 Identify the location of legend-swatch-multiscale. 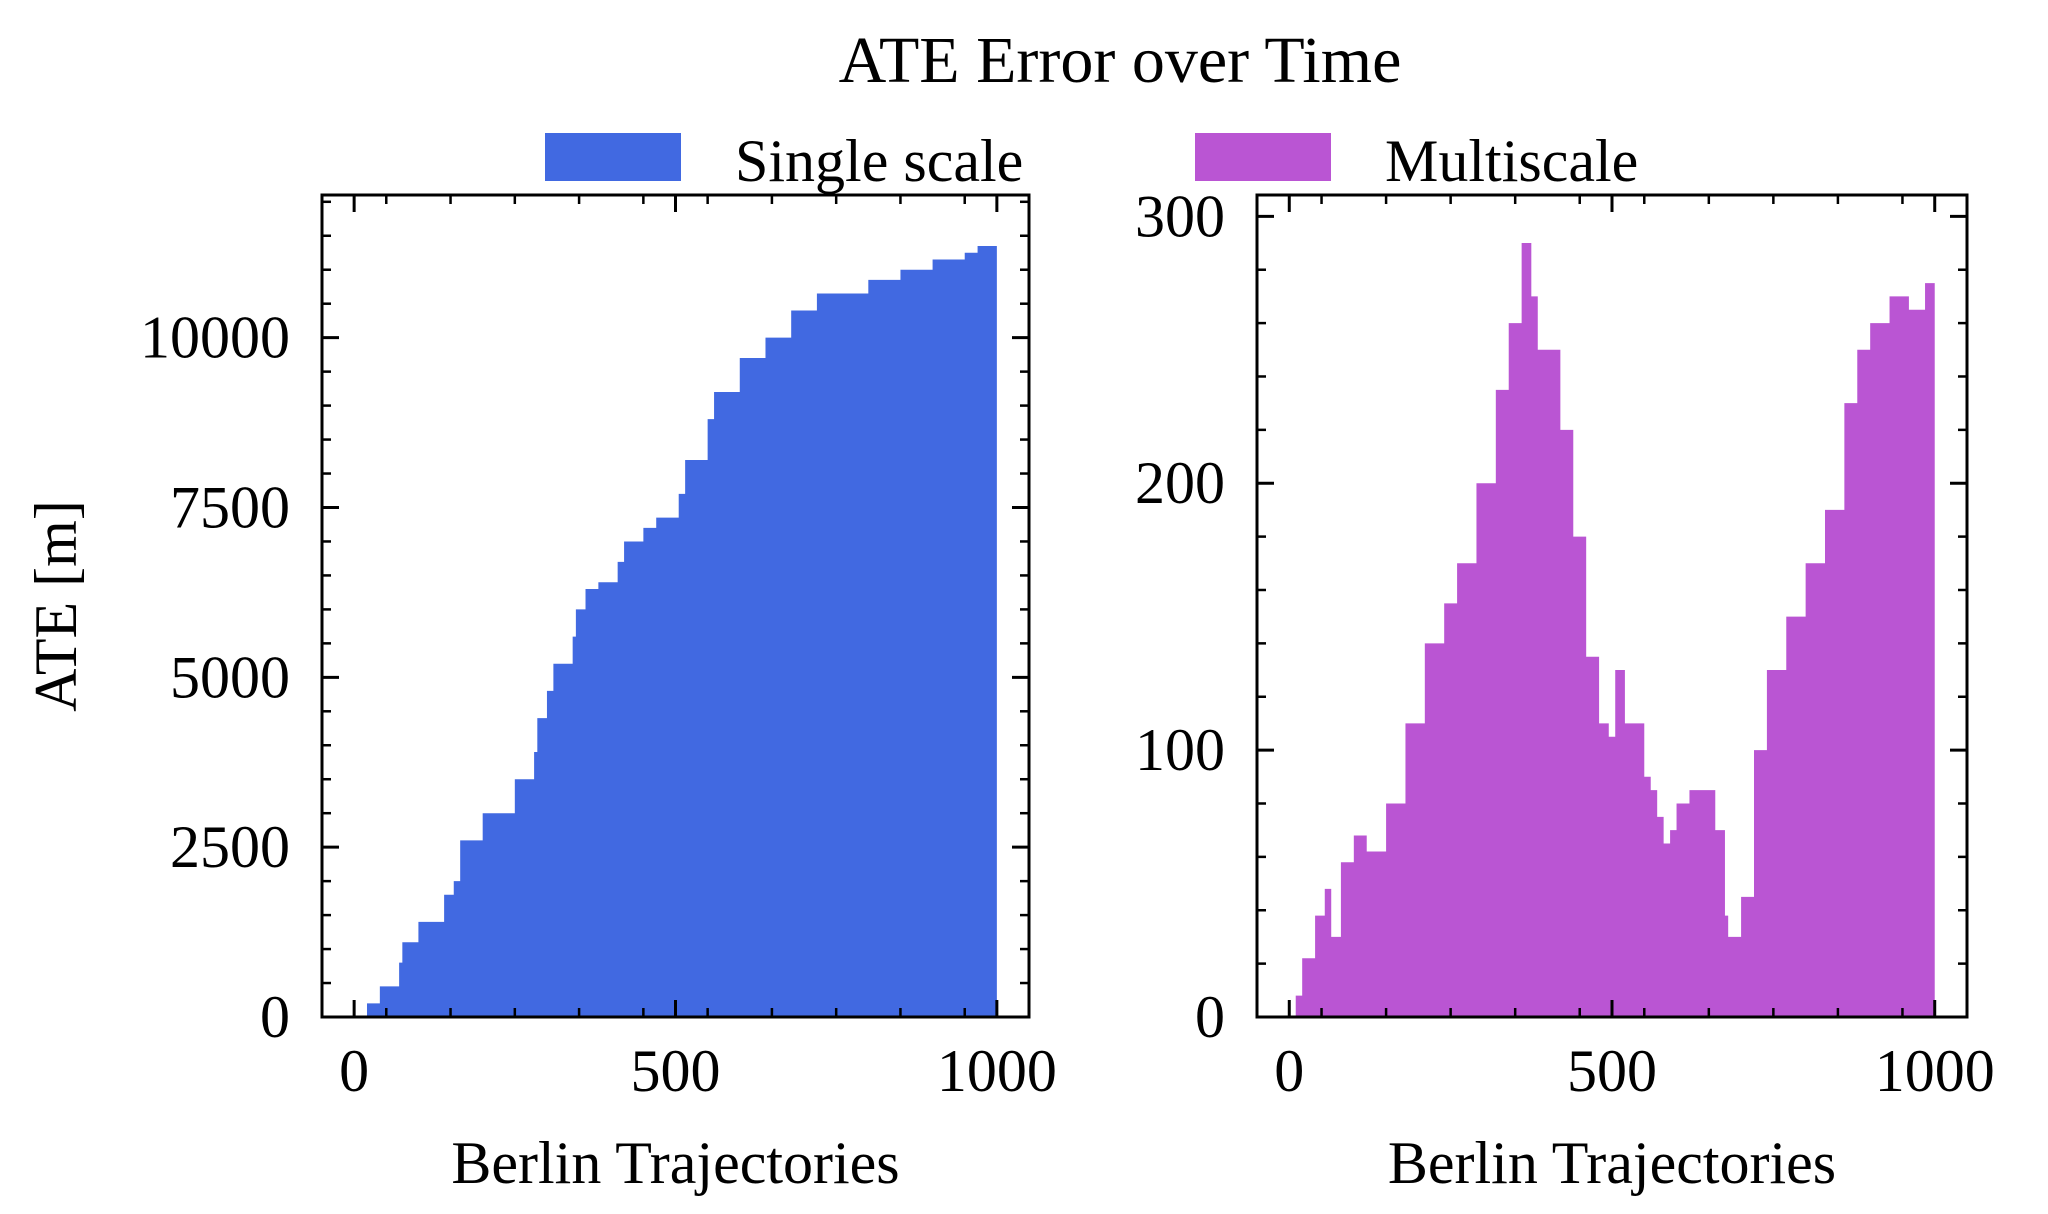
(1263, 157).